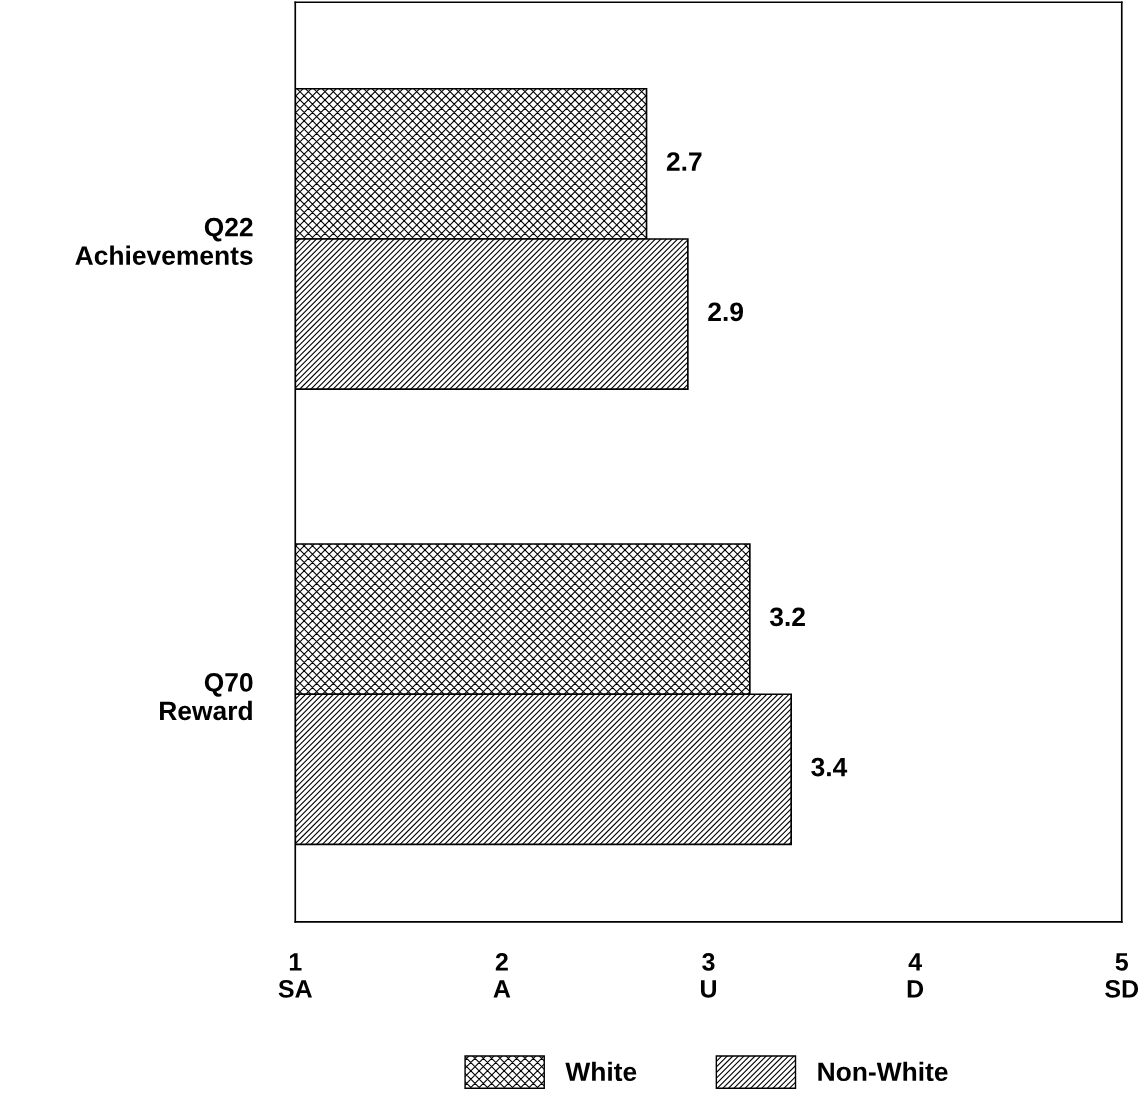 Image resolution: width=1140 pixels, height=1112 pixels. What do you see at coordinates (915, 975) in the screenshot?
I see `x-tick-label: 4 D` at bounding box center [915, 975].